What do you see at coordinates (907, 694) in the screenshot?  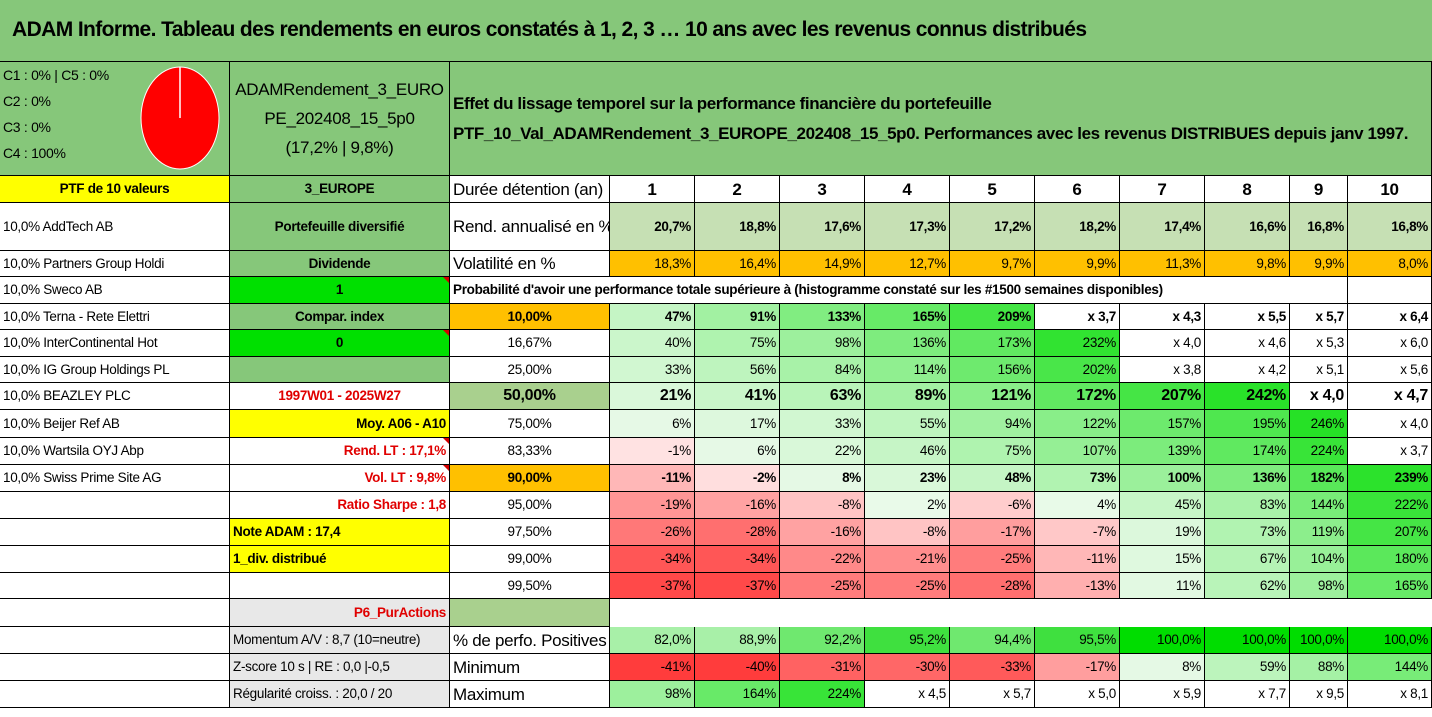 I see `max-value: x 4,5` at bounding box center [907, 694].